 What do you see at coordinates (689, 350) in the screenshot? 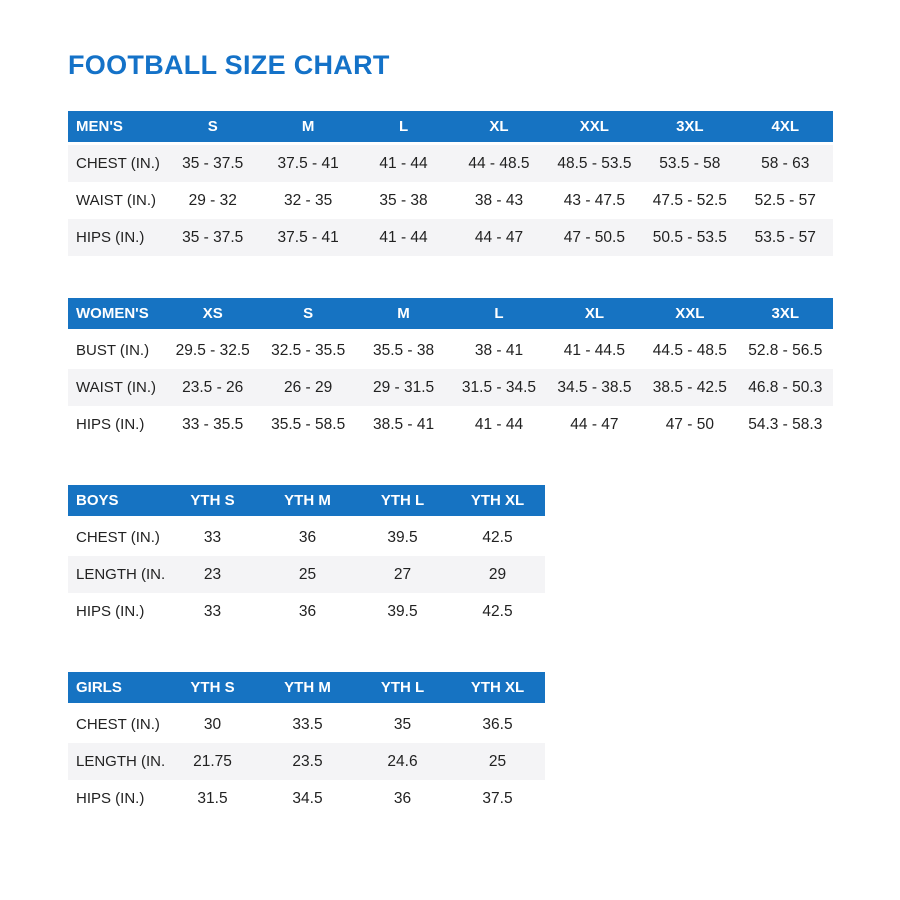
I see `size-value: 44.5 - 48.5` at bounding box center [689, 350].